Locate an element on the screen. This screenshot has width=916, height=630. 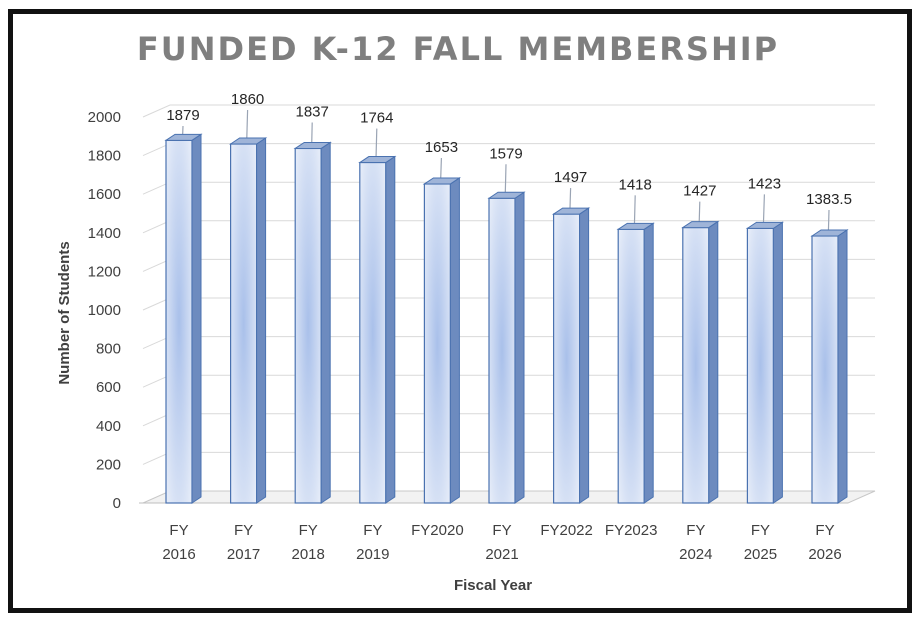
x-tick-label: FY 2021 is located at coordinates (501, 542).